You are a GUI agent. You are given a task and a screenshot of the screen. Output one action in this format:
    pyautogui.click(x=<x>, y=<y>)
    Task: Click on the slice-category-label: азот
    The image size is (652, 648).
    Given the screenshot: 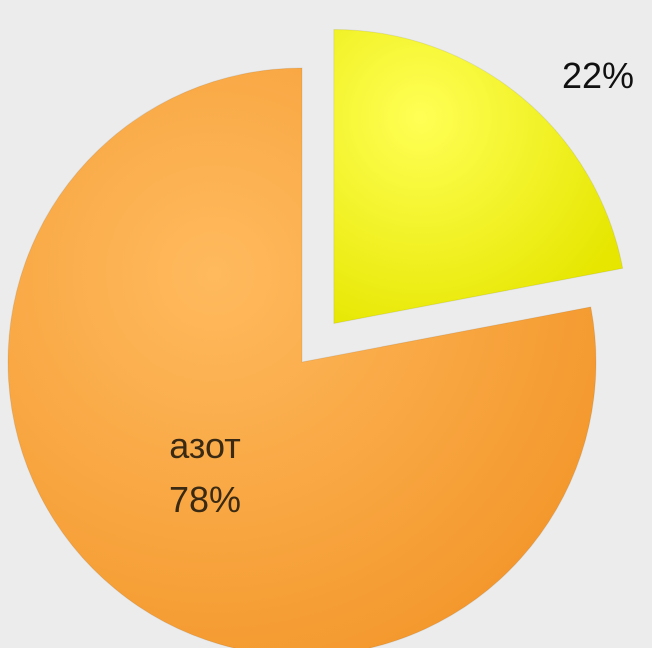 What is the action you would take?
    pyautogui.click(x=204, y=445)
    